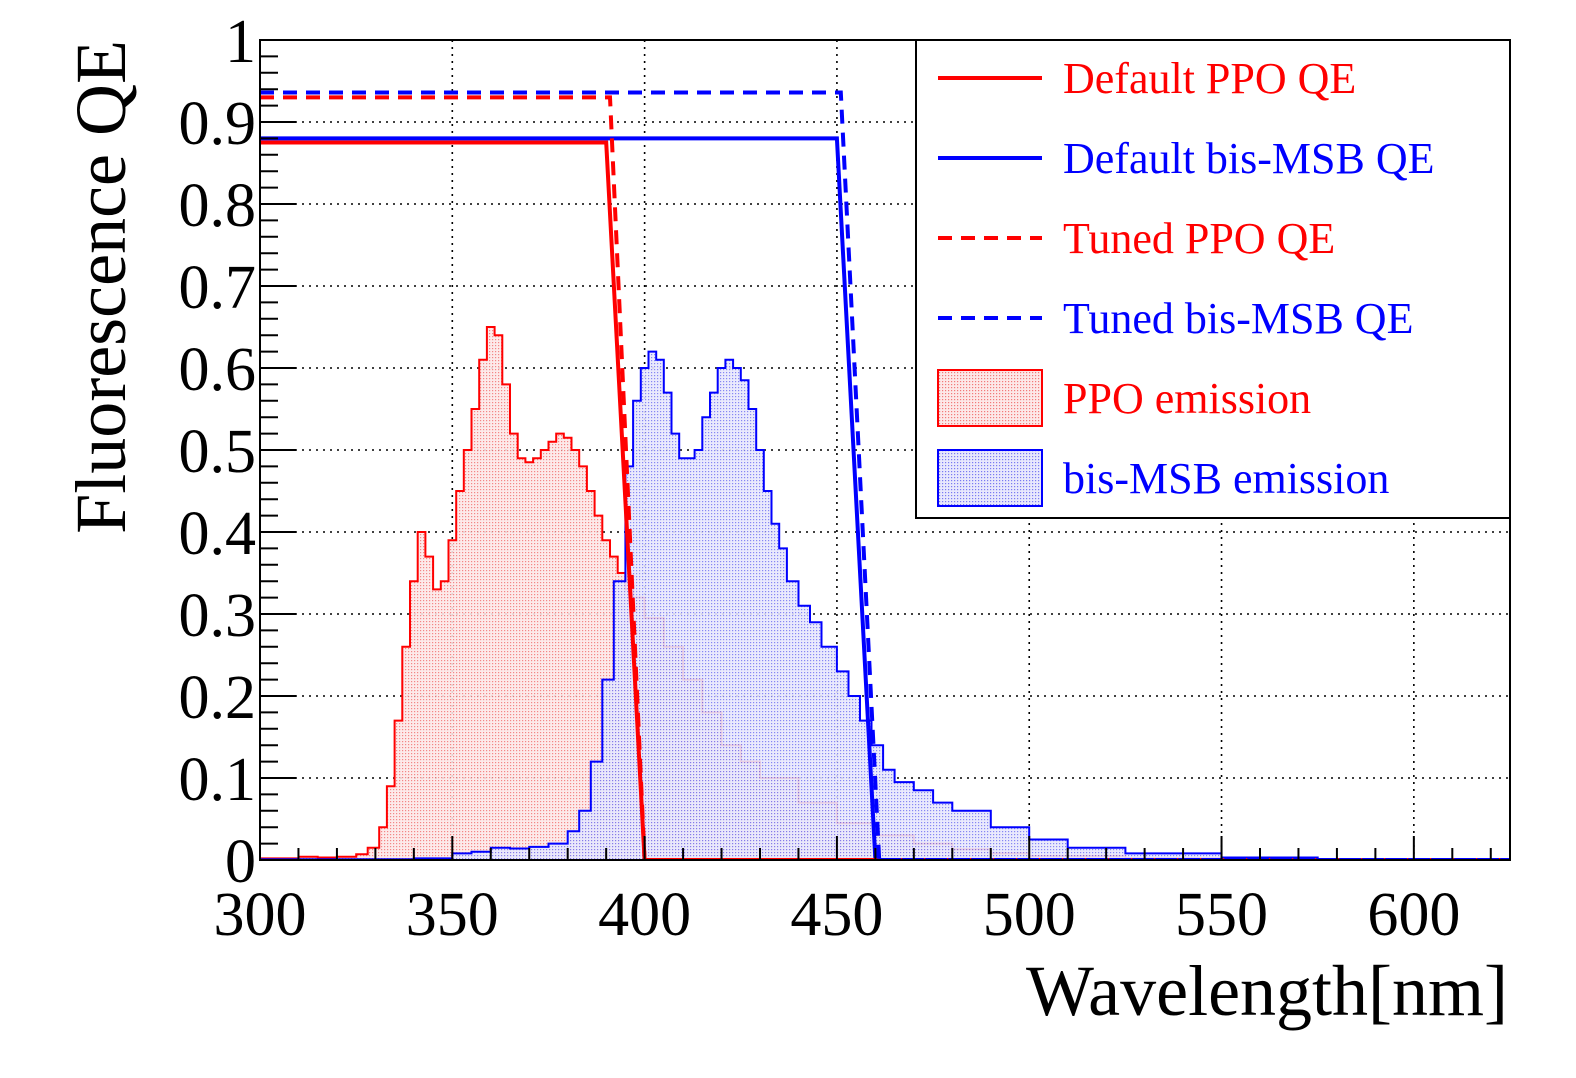 The height and width of the screenshot is (1078, 1576). Describe the element at coordinates (1413, 915) in the screenshot. I see `x-tick-label-6: 600` at that location.